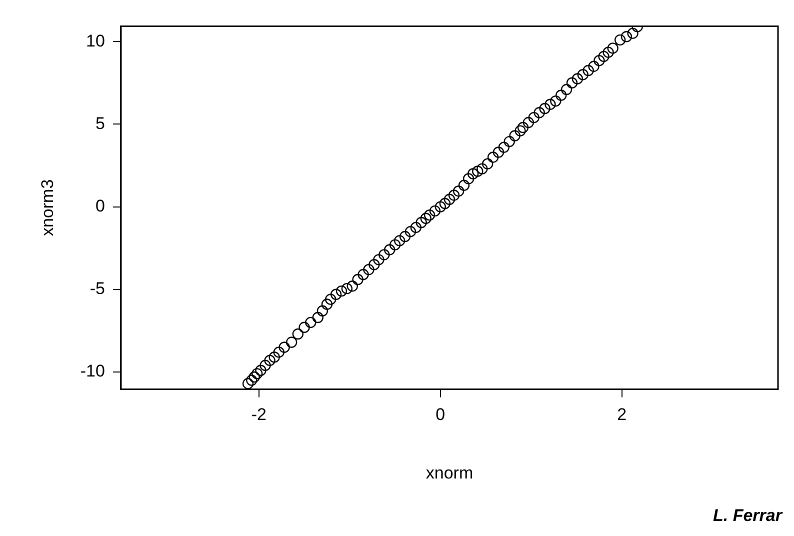 The image size is (794, 536). What do you see at coordinates (622, 414) in the screenshot?
I see `x-tick-label: 2` at bounding box center [622, 414].